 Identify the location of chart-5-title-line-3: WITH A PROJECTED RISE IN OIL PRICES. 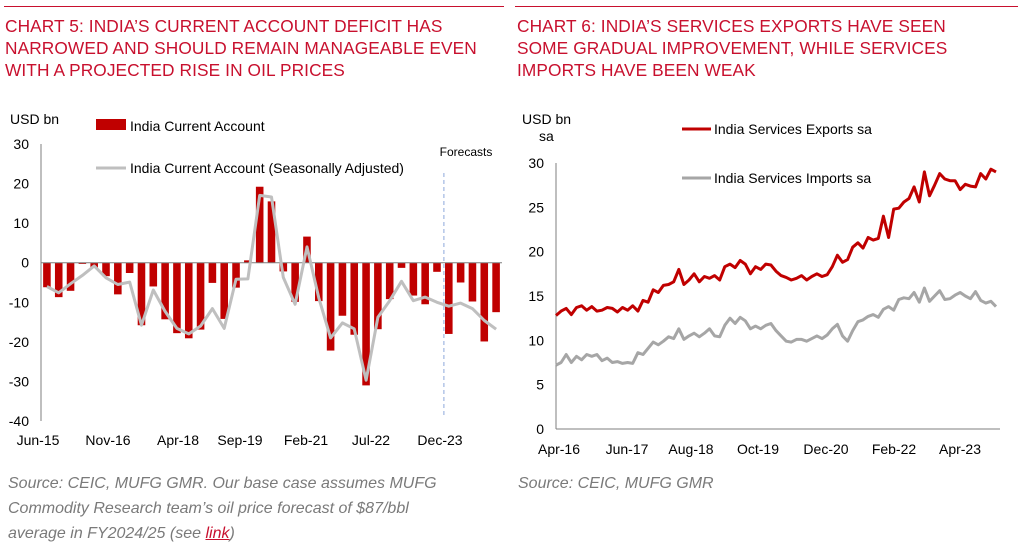
(175, 70).